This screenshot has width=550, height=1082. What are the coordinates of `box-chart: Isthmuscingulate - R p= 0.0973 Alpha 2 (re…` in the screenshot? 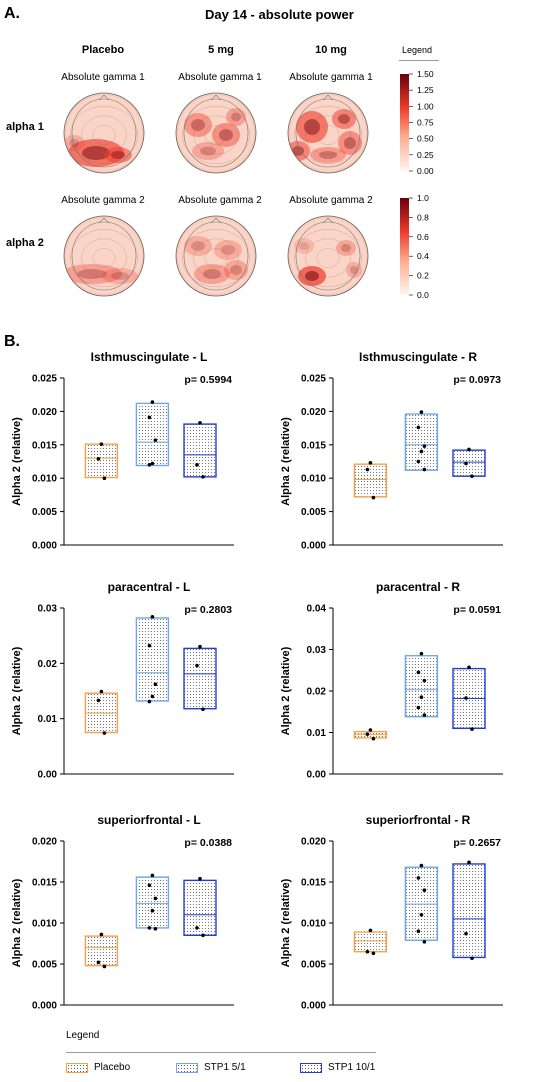 It's located at (391, 451).